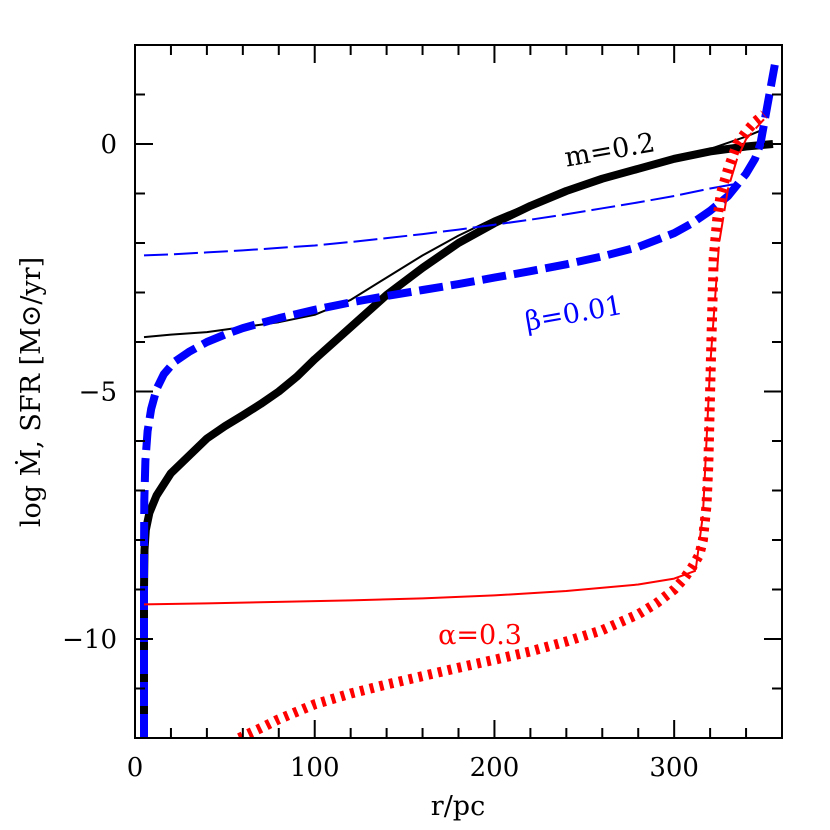 Image resolution: width=830 pixels, height=830 pixels. I want to click on y-axis-title: log Ṁ, SFR [M⊙/yr], so click(30, 392).